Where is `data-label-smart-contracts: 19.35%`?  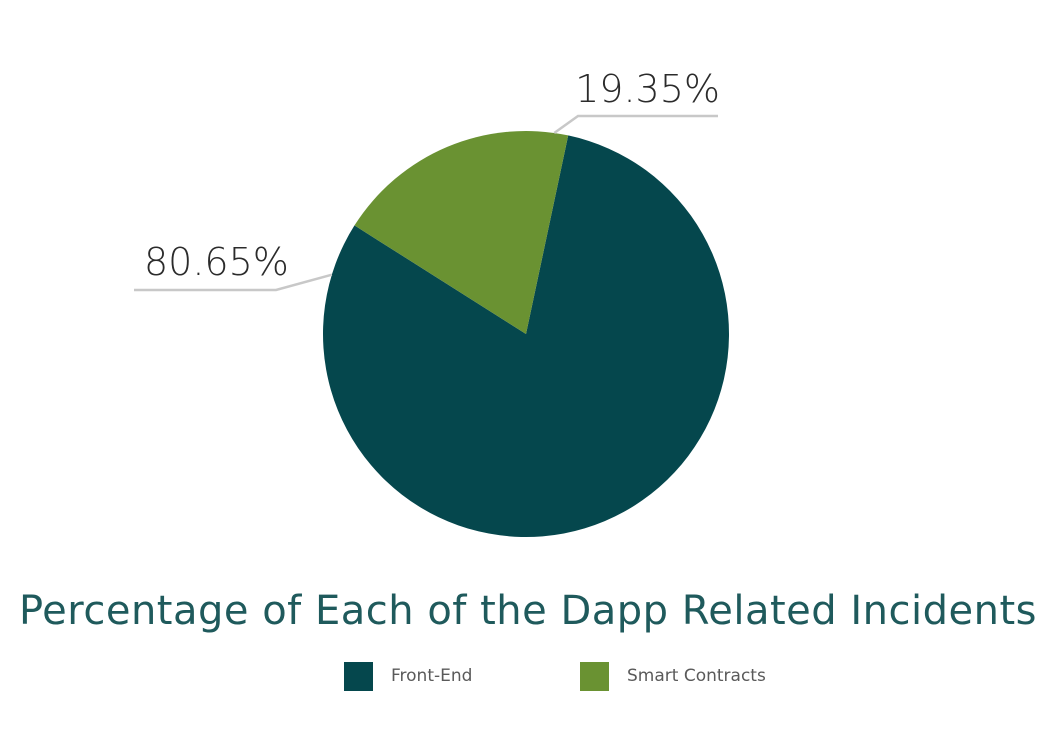
data-label-smart-contracts: 19.35% is located at coordinates (647, 89).